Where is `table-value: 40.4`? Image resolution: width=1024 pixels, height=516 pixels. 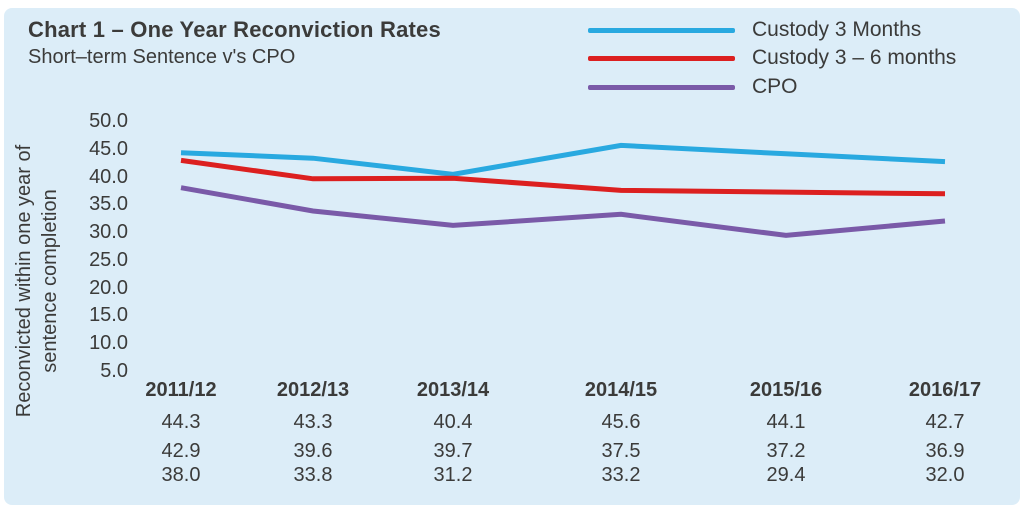
table-value: 40.4 is located at coordinates (453, 422).